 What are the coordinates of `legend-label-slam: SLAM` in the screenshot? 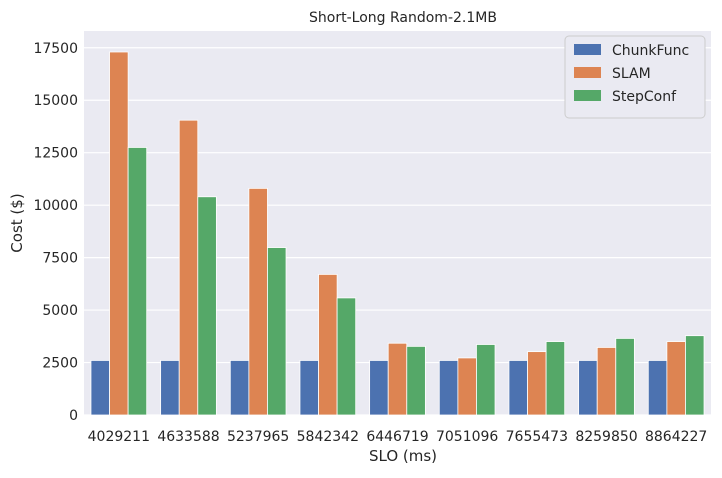 It's located at (631, 74).